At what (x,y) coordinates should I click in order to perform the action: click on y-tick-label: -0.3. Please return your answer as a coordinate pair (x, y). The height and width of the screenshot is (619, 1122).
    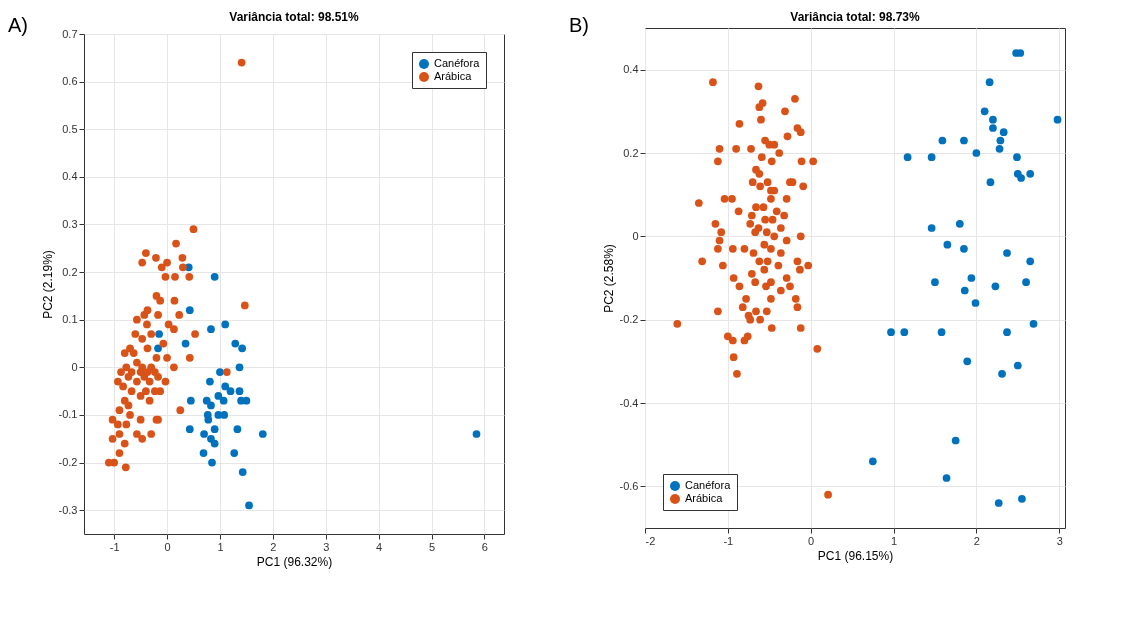
    Looking at the image, I should click on (68, 509).